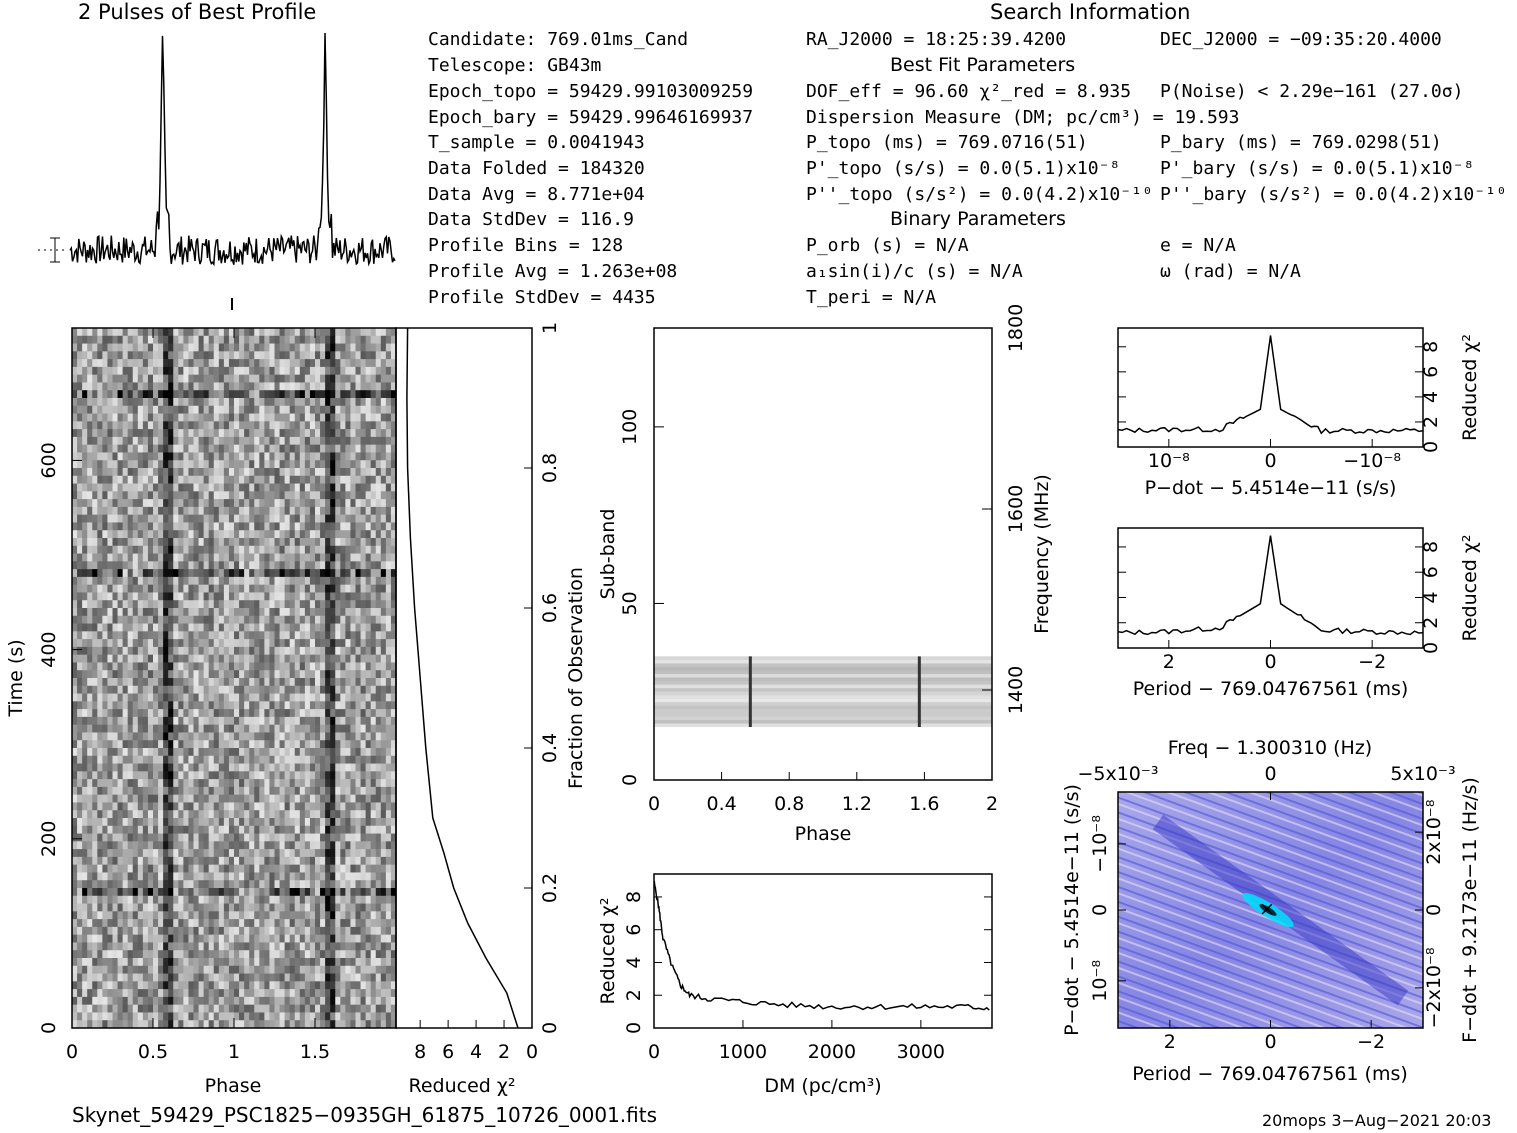 The height and width of the screenshot is (1133, 1517). I want to click on info-line: e = N/A, so click(1198, 245).